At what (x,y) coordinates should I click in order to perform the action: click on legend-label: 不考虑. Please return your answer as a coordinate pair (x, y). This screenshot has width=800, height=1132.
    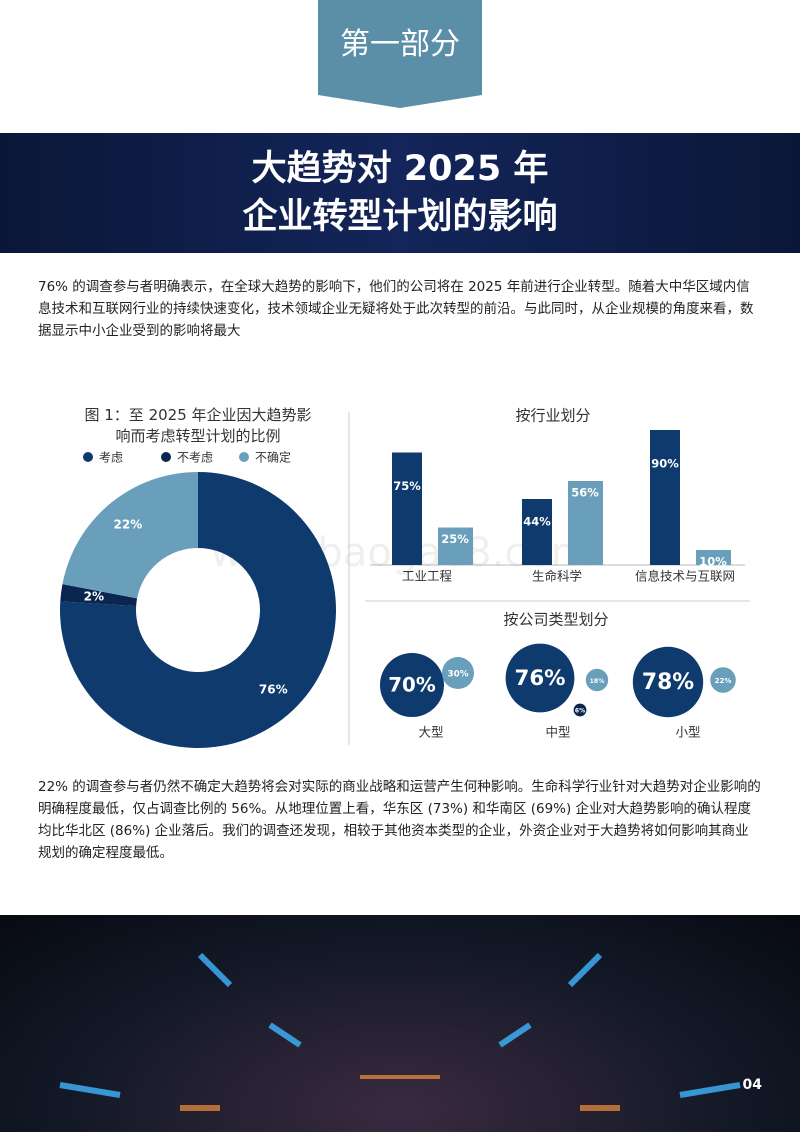
    Looking at the image, I should click on (195, 458).